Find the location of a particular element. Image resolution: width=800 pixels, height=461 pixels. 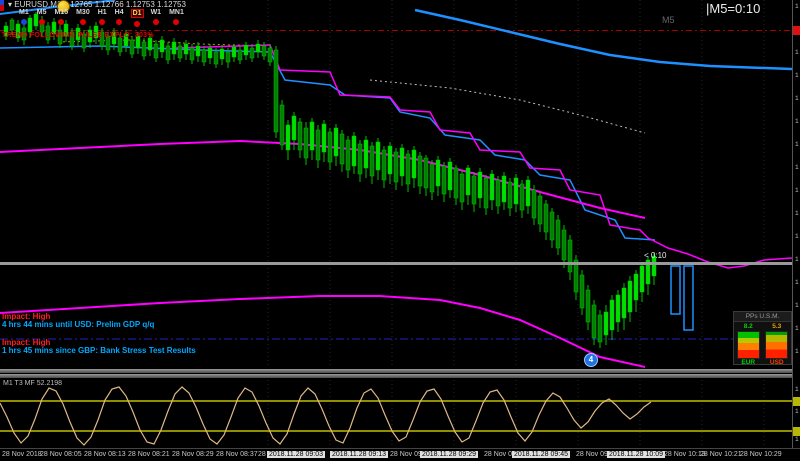

time-axis-label: 28 Nov 09:17 is located at coordinates (411, 454).